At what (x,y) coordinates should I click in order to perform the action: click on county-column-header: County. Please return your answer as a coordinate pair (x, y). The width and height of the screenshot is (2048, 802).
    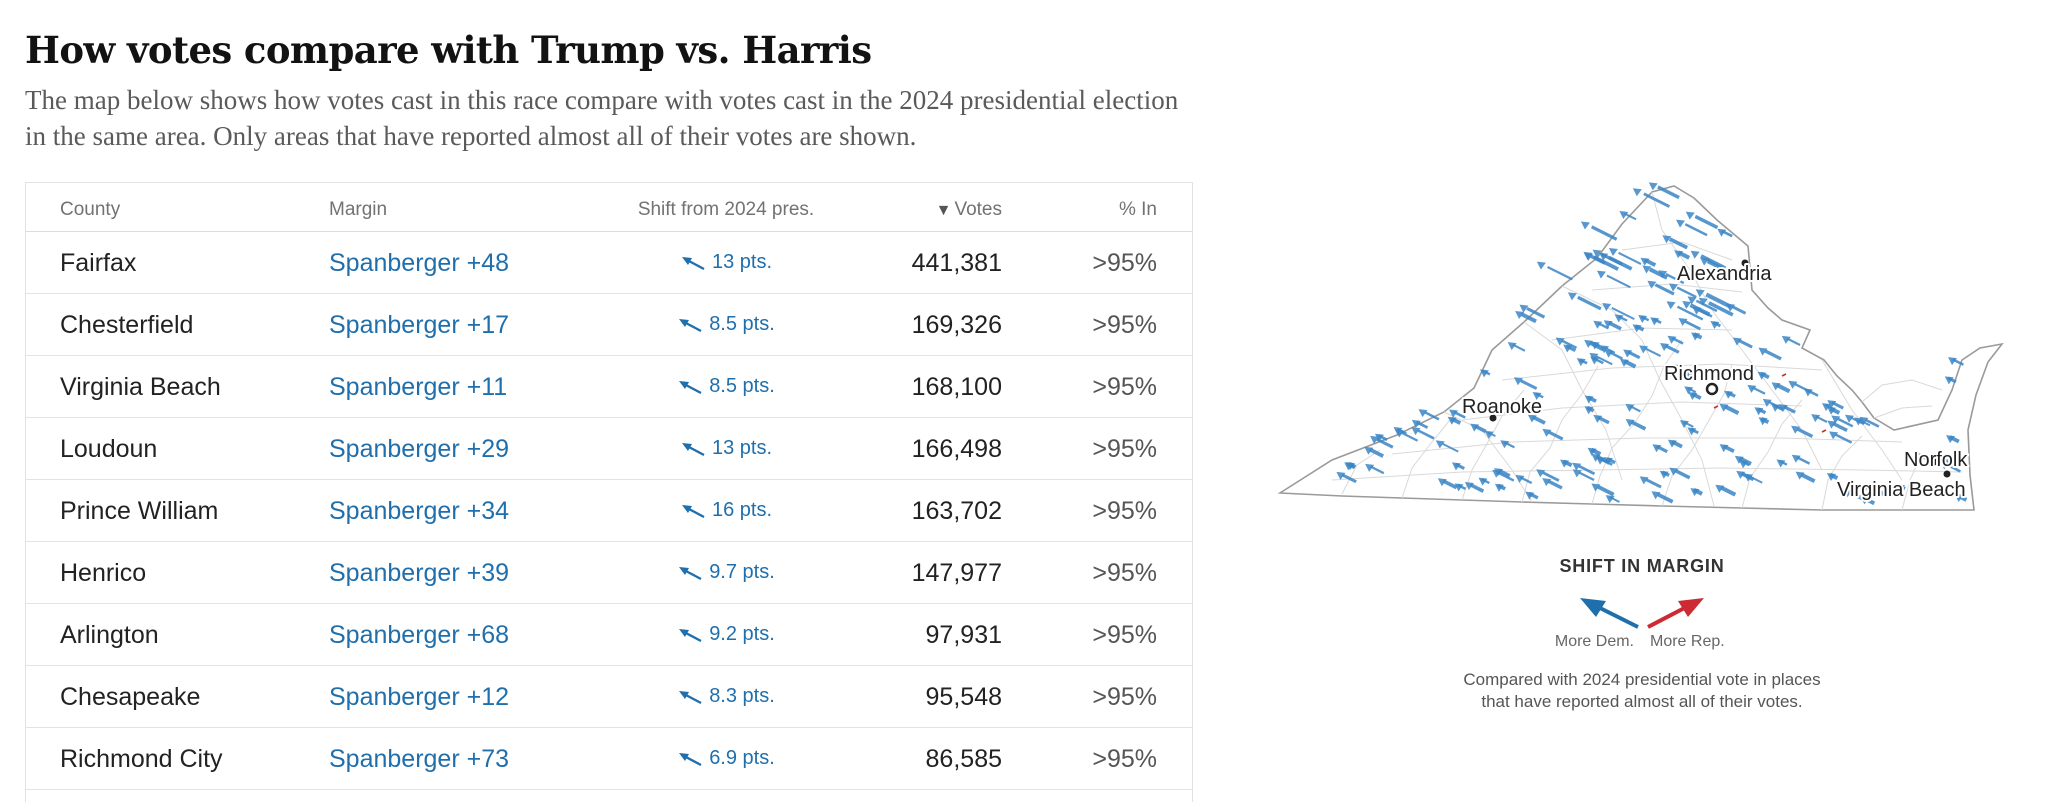
    Looking at the image, I should click on (90, 209).